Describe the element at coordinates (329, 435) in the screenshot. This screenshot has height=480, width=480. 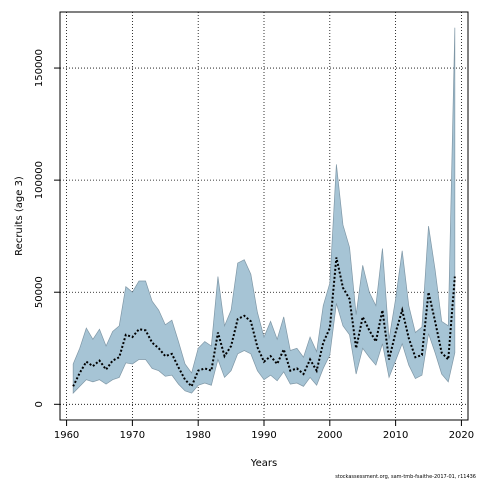
I see `x-tick-label: 2000` at that location.